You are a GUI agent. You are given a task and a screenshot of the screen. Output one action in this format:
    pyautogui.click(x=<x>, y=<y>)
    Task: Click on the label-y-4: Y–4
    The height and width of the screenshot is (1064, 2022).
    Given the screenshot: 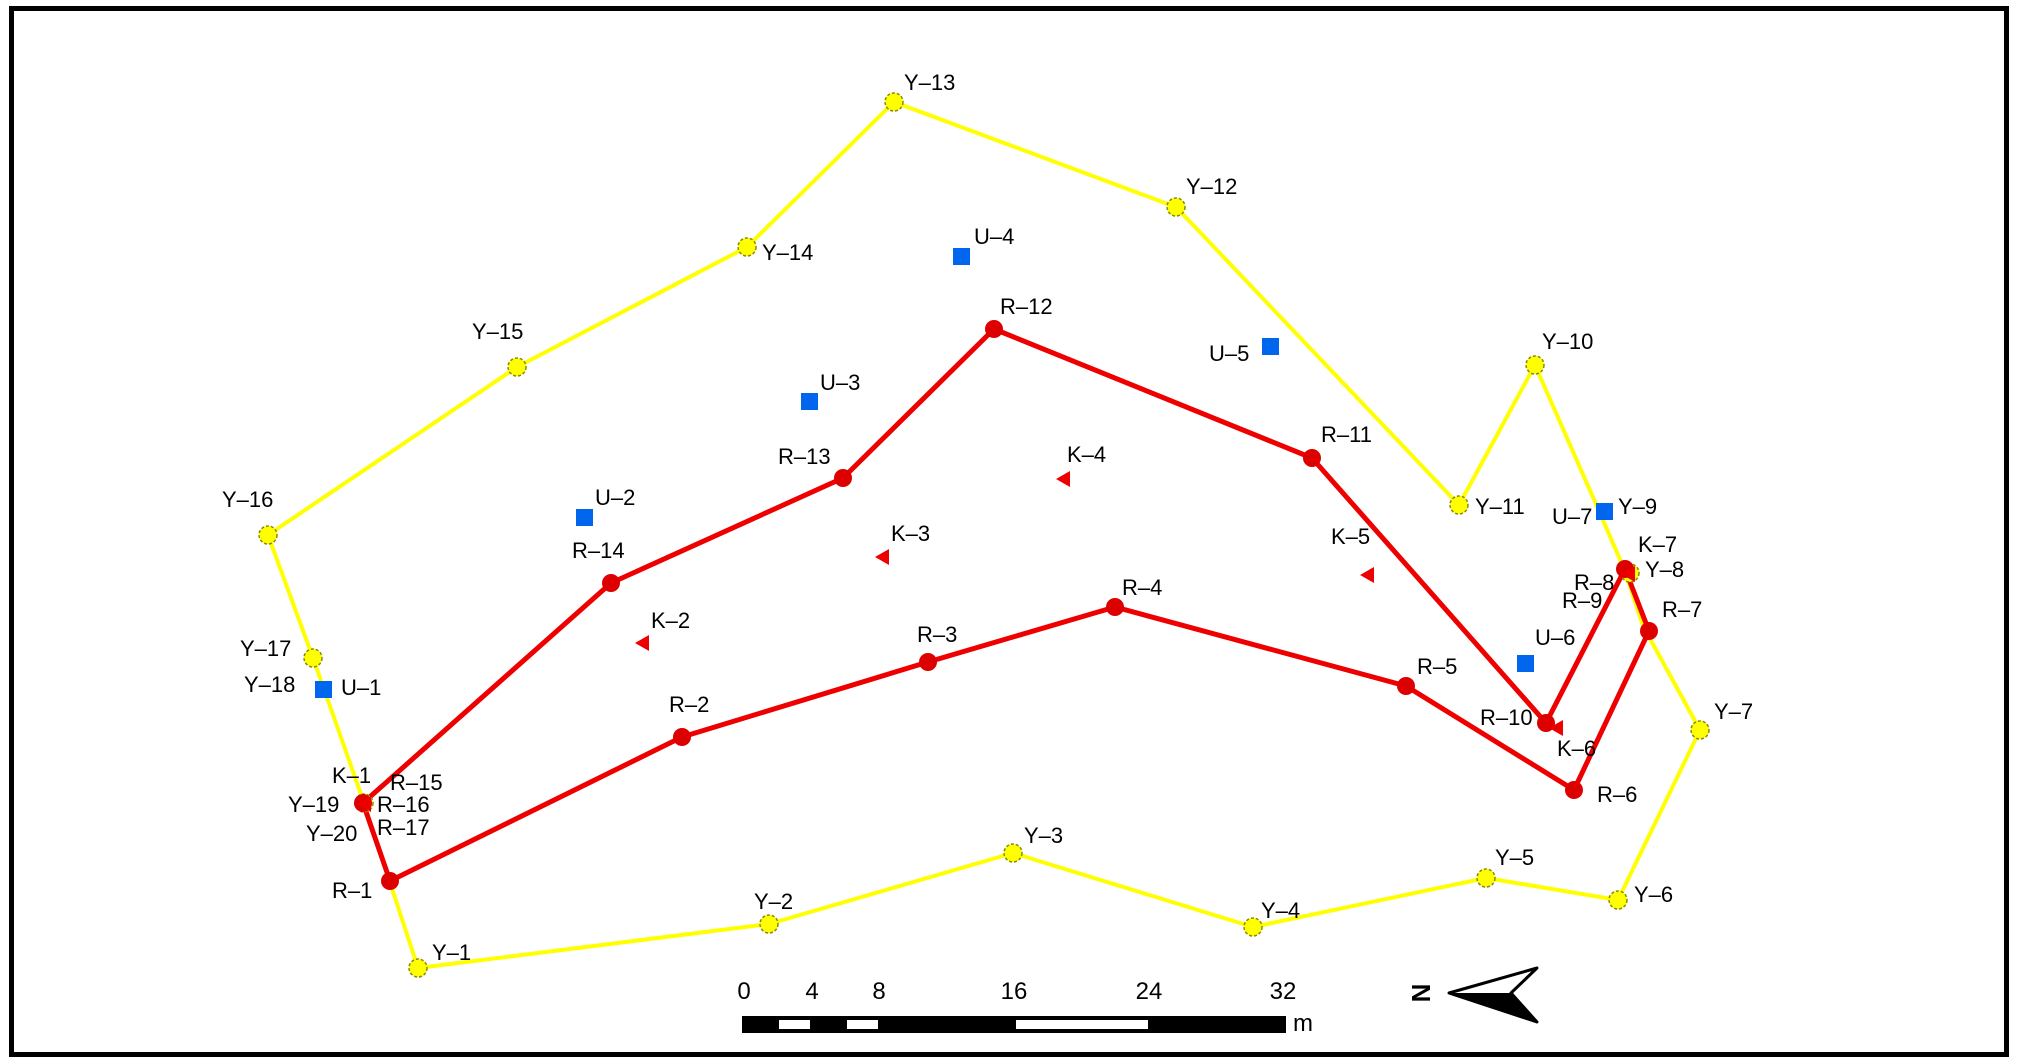 What is the action you would take?
    pyautogui.click(x=1280, y=910)
    